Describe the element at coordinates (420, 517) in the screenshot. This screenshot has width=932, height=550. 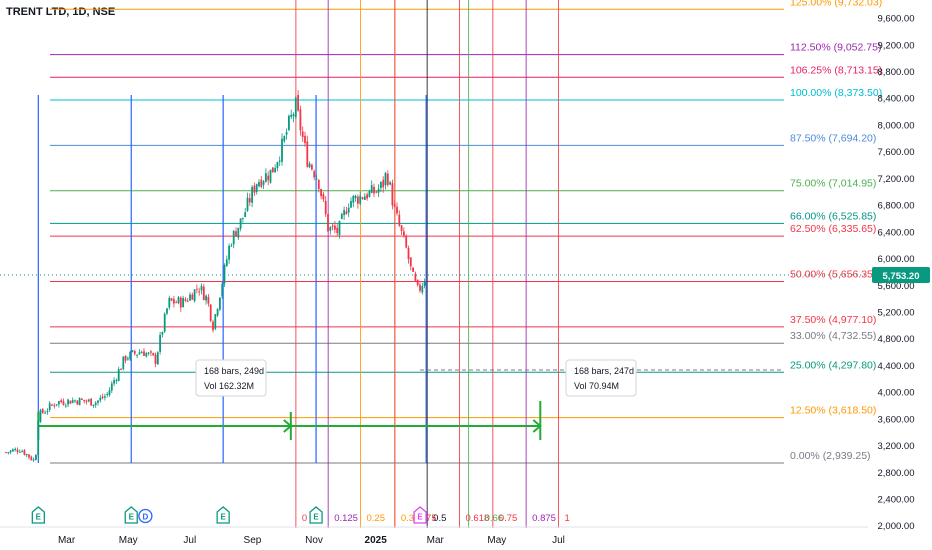
I see `event-marker-letter: E` at that location.